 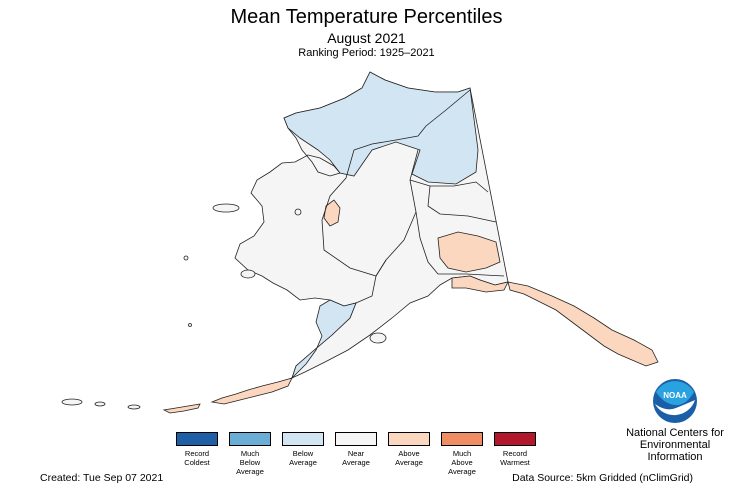 What do you see at coordinates (248, 274) in the screenshot?
I see `nunivak-island` at bounding box center [248, 274].